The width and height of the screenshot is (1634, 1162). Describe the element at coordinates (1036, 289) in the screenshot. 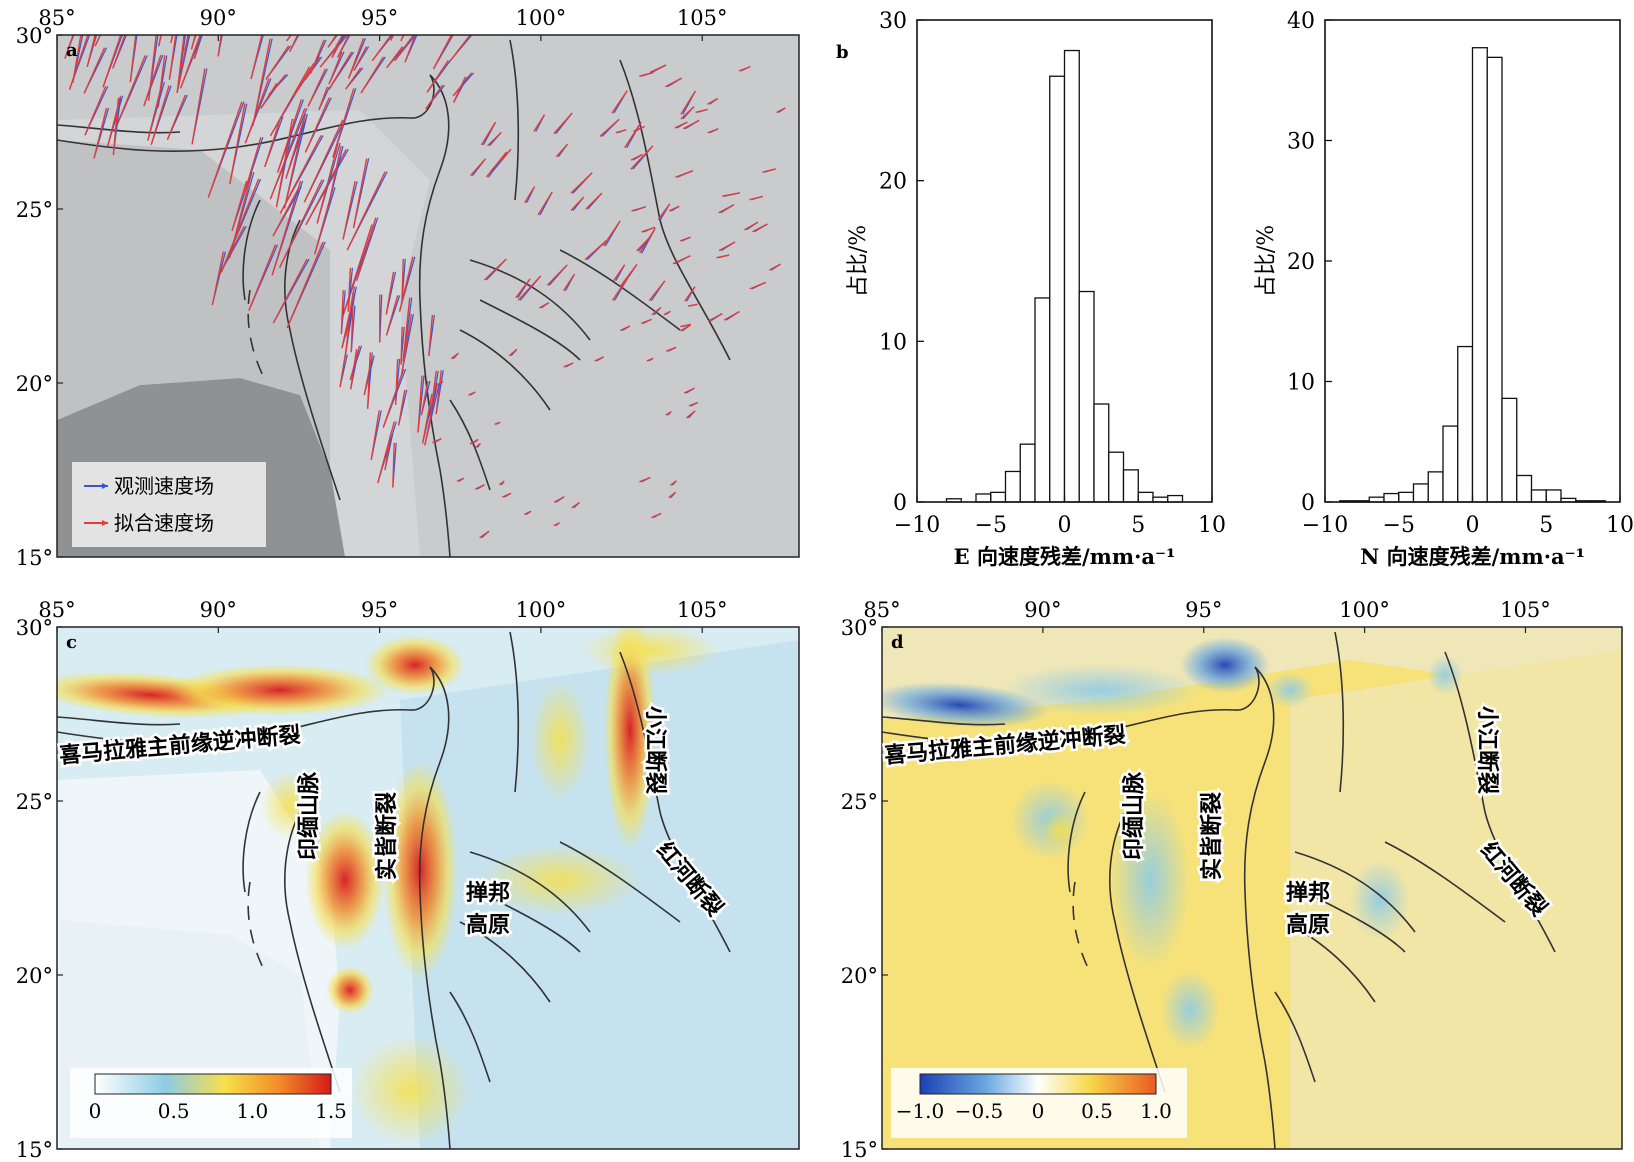

I see `histogram-east-residual: −10 −5 0 5 10 0 10 20 30 E 向速度残差/mm·a⁻¹ 占比/%` at that location.